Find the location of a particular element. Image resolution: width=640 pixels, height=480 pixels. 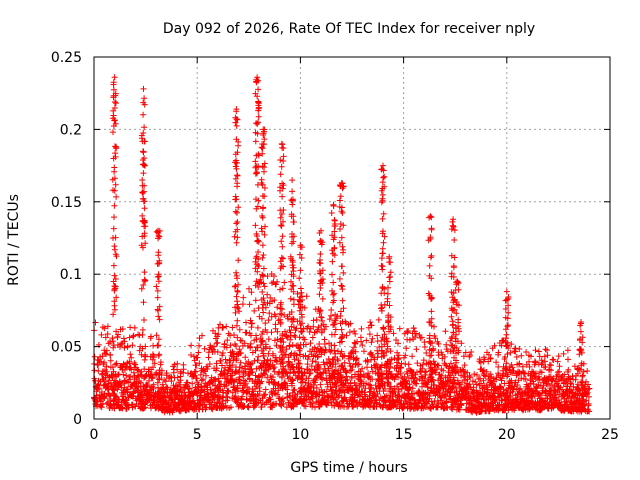

x-tick-label: 10 is located at coordinates (300, 435).